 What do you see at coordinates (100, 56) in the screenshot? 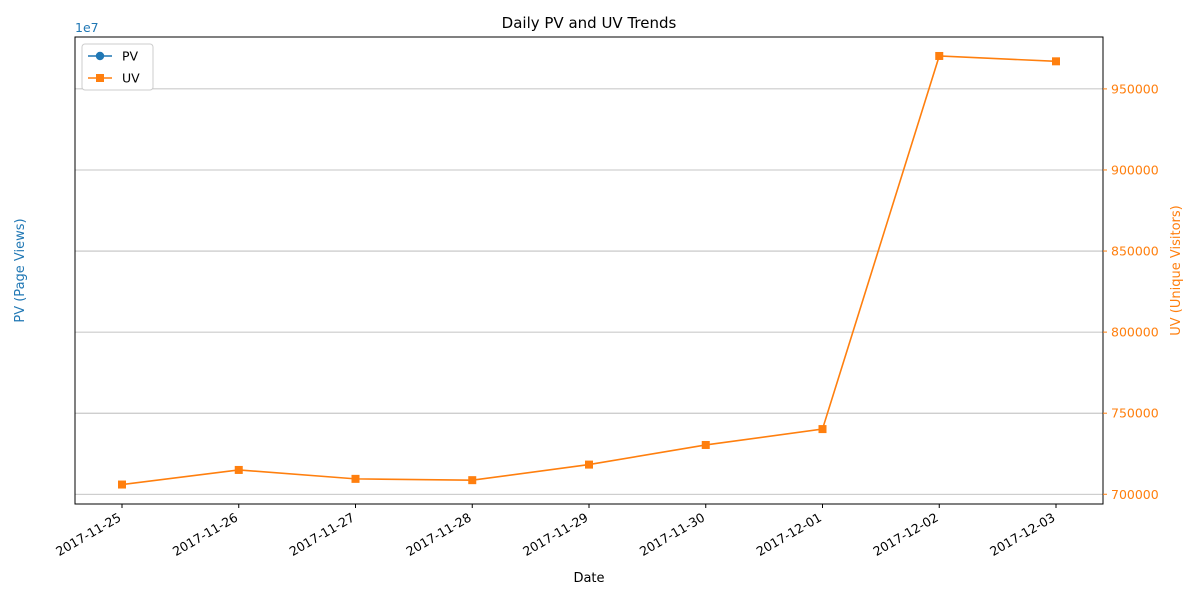
I see `legend-marker-pv` at bounding box center [100, 56].